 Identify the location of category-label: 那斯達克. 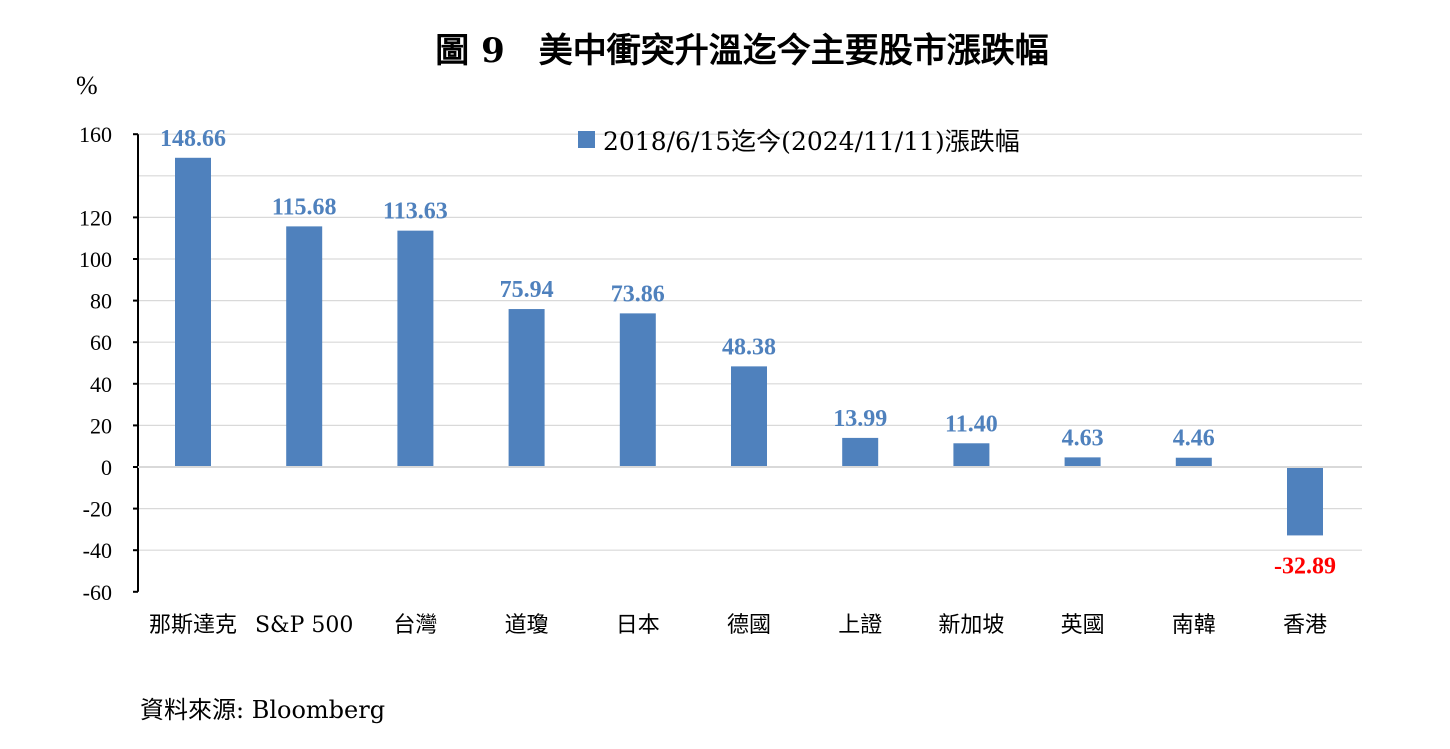
(193, 625).